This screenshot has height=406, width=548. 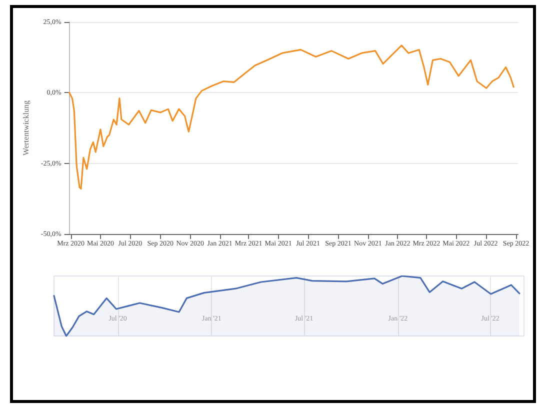 What do you see at coordinates (26, 128) in the screenshot?
I see `y-axis-title: Wertentwicklung` at bounding box center [26, 128].